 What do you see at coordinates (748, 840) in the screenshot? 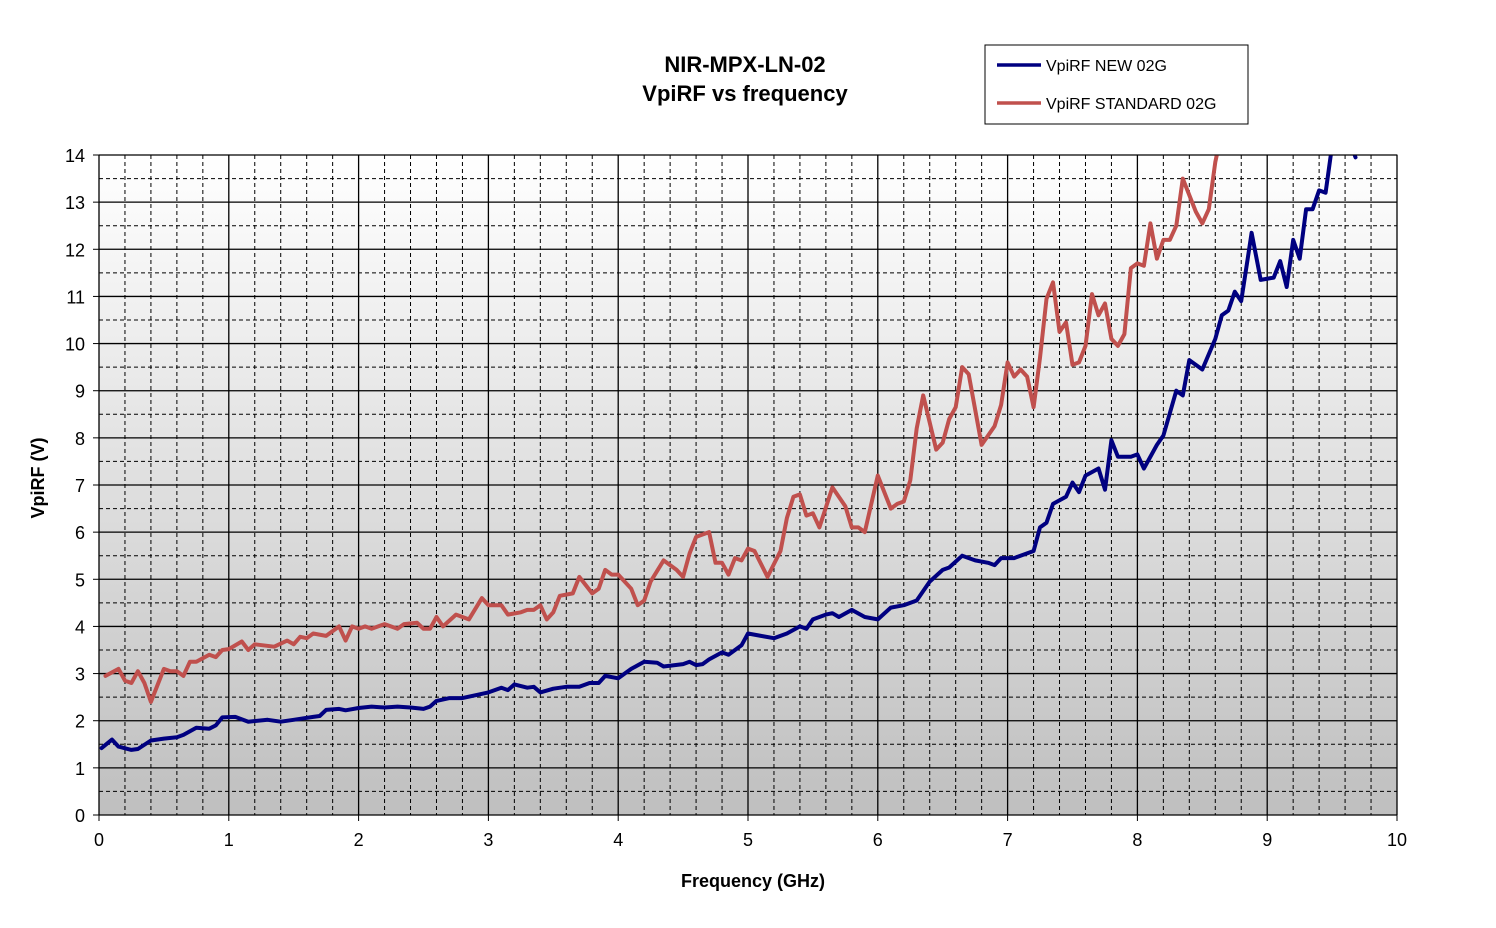
I see `x-tick-label: 5` at bounding box center [748, 840].